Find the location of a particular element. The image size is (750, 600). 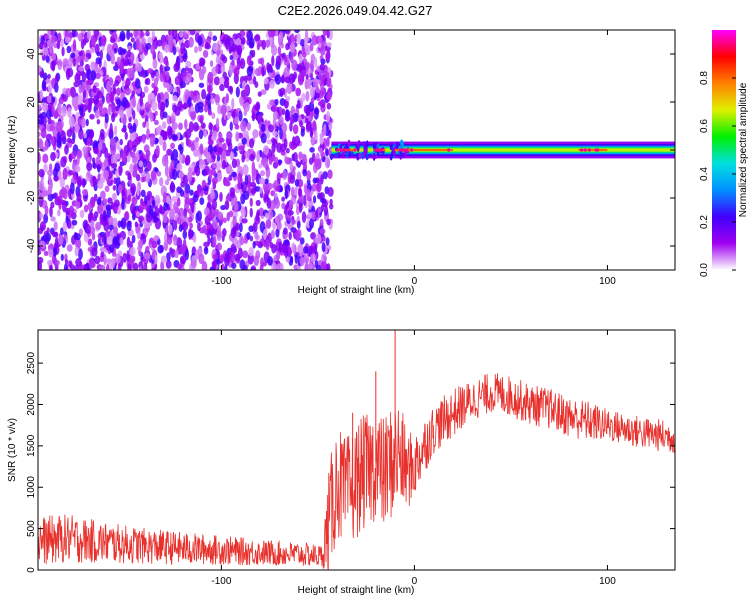

spectrogram-x-axis-label: Height of straight line (km) is located at coordinates (356, 290).